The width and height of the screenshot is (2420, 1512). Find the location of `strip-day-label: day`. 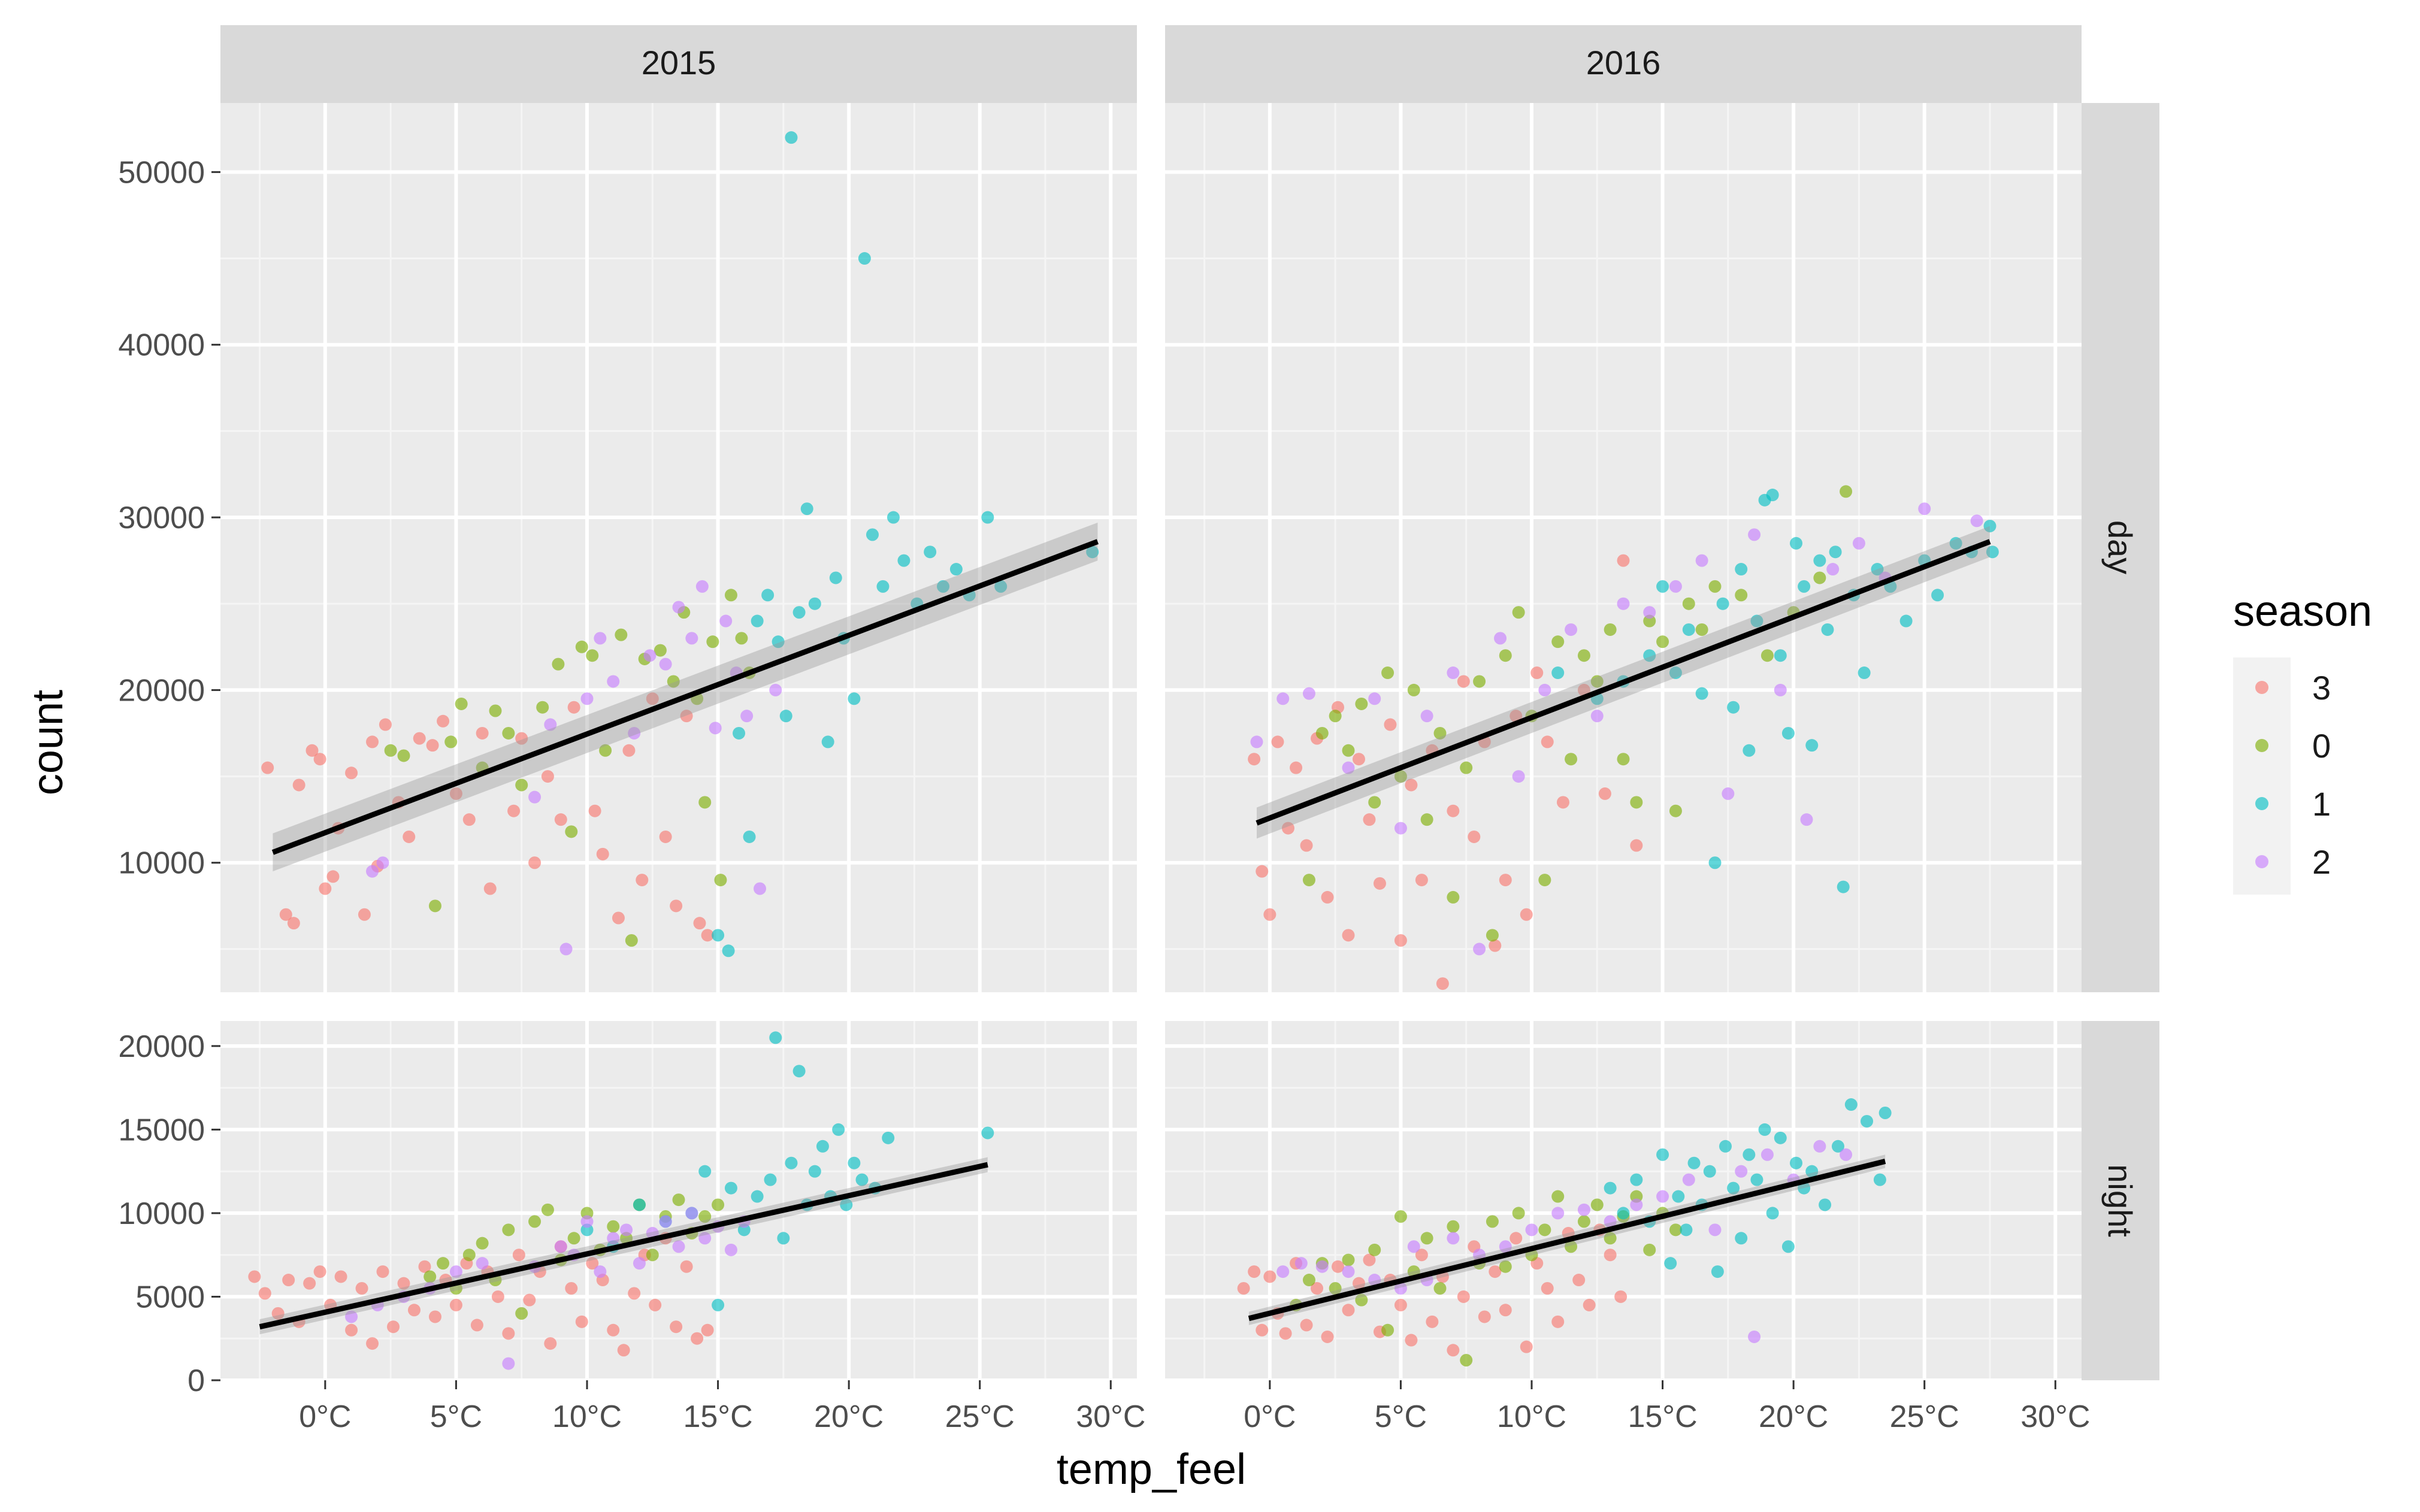

strip-day-label: day is located at coordinates (2120, 547).